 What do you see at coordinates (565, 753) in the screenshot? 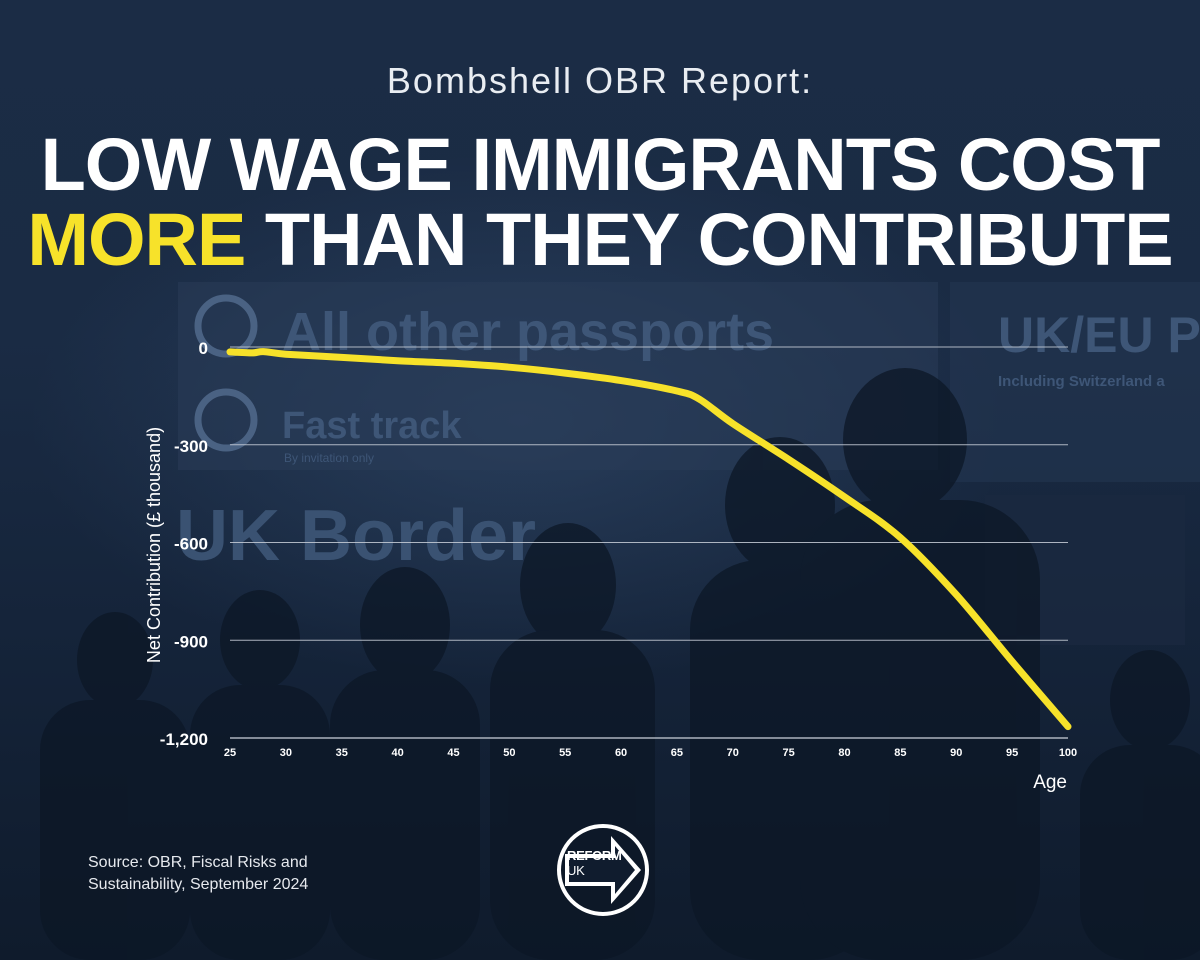
I see `x-tick-label: 55` at bounding box center [565, 753].